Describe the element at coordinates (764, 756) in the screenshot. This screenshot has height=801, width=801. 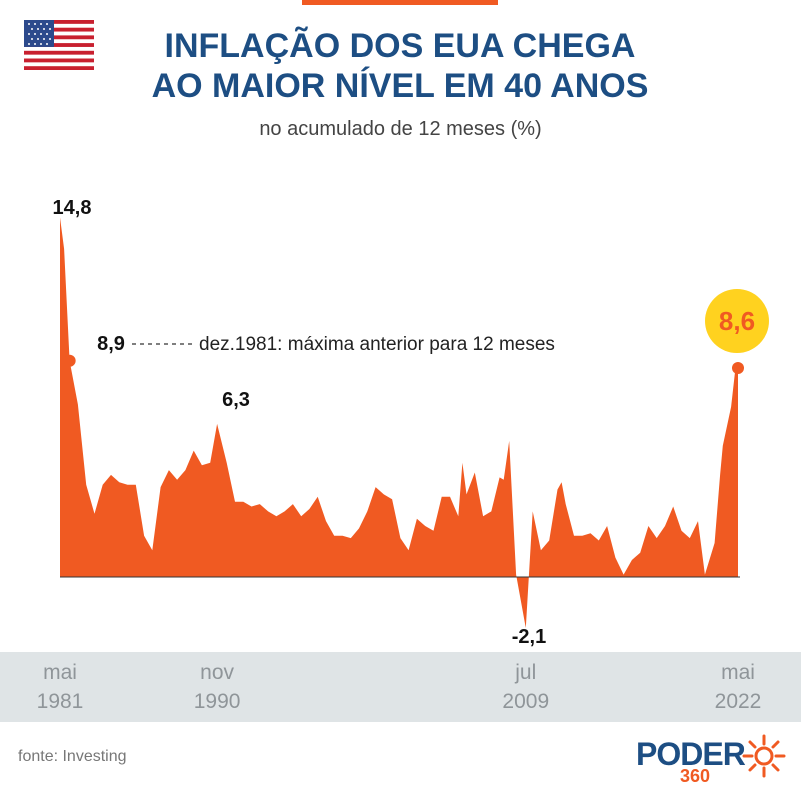
I see `sun-logo-icon` at that location.